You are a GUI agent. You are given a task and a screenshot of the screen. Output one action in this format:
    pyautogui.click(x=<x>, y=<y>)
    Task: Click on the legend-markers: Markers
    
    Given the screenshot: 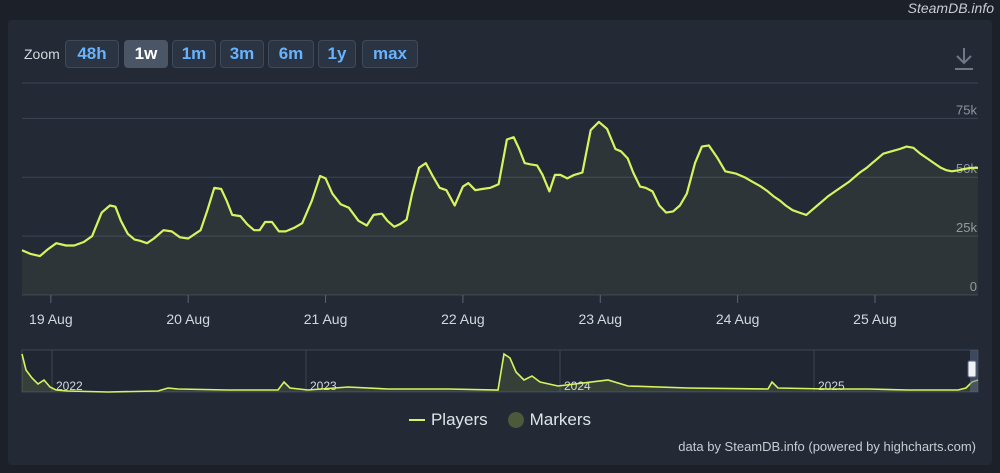 What is the action you would take?
    pyautogui.click(x=549, y=420)
    